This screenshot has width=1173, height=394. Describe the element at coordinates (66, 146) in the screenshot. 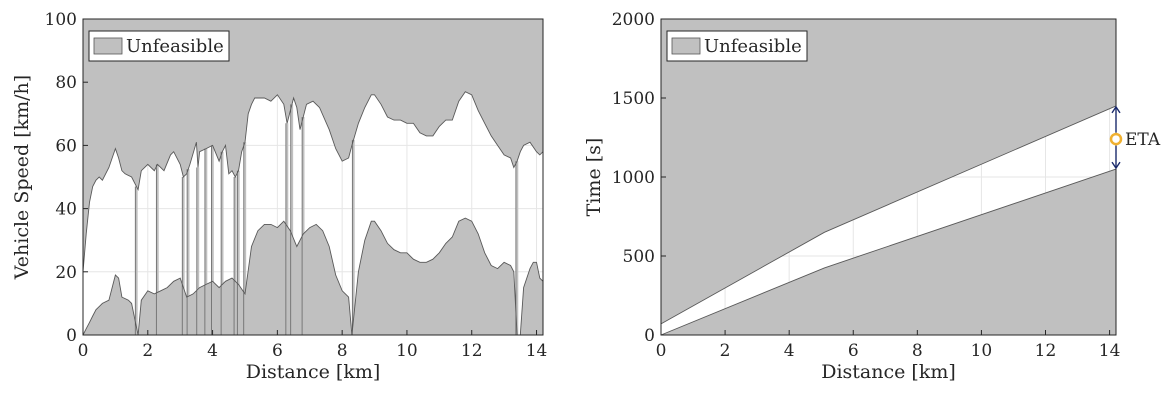

I see `y-tick-label: 60` at that location.